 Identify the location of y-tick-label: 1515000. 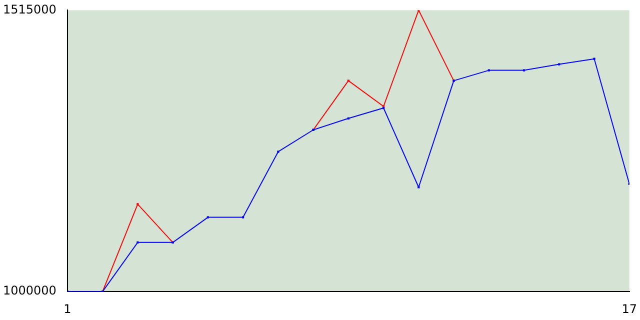
(29, 9).